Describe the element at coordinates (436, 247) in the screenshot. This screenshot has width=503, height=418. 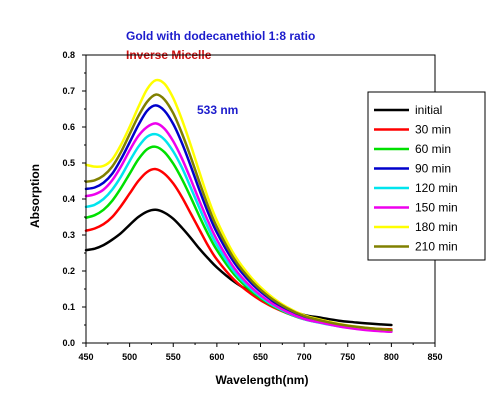
I see `legend-label: 210 min` at that location.